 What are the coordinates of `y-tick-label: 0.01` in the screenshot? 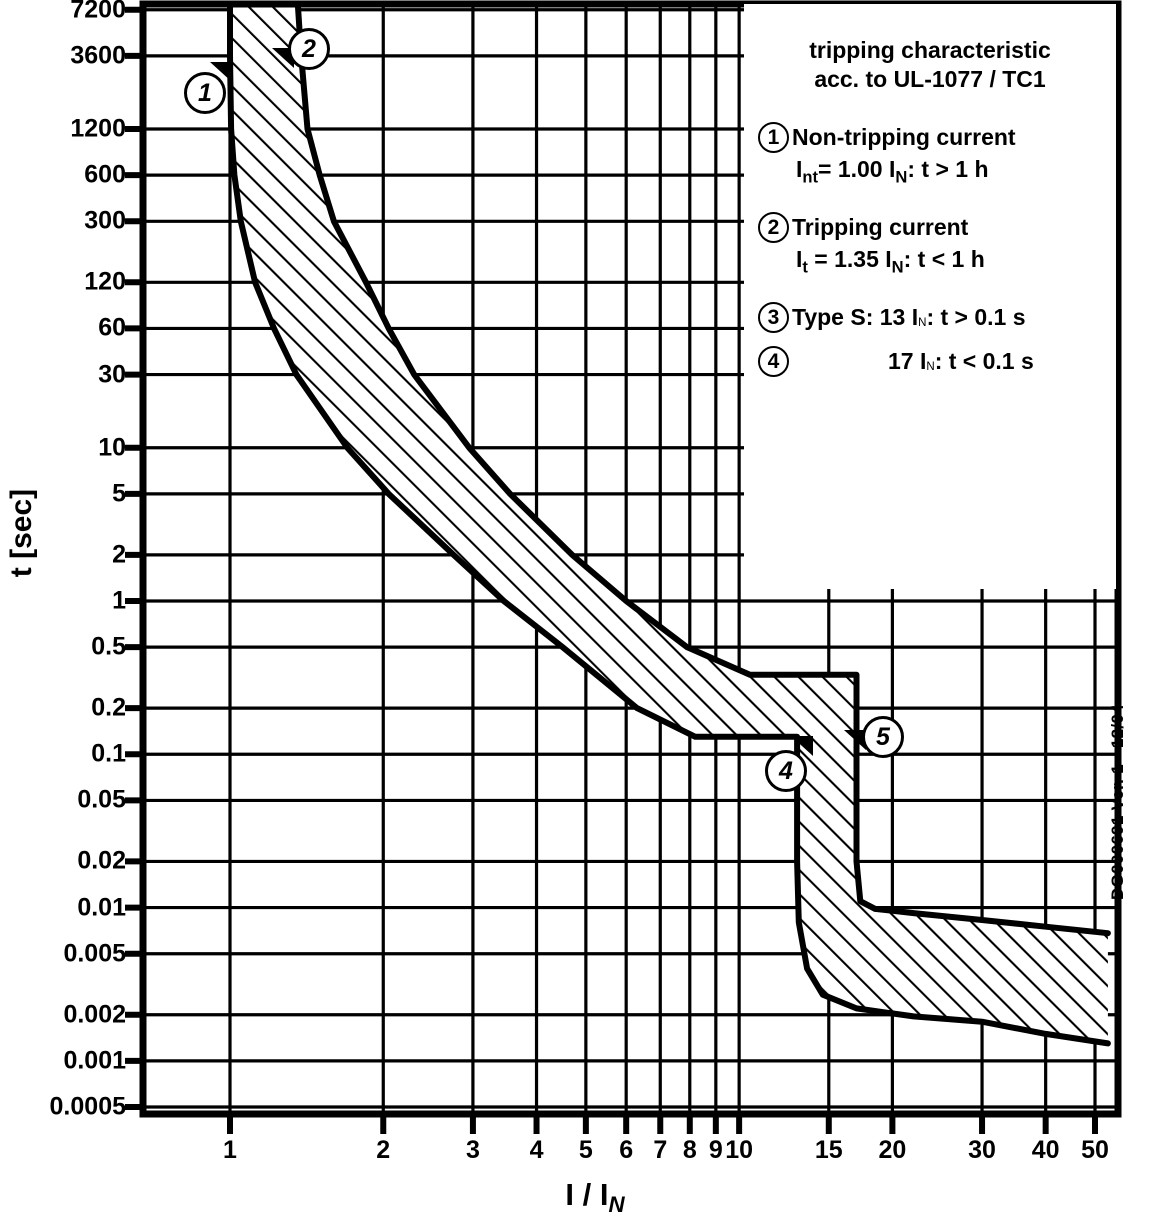 It's located at (101, 907).